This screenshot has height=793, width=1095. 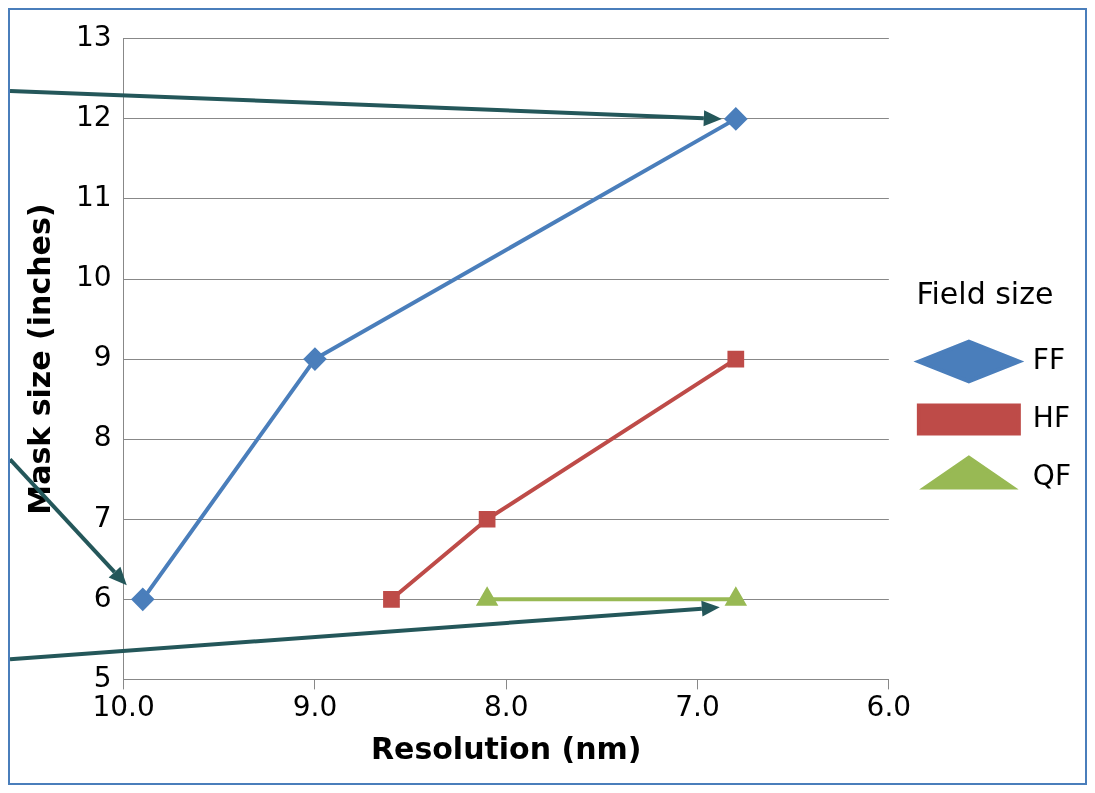 What do you see at coordinates (1049, 359) in the screenshot?
I see `legend-label: FF` at bounding box center [1049, 359].